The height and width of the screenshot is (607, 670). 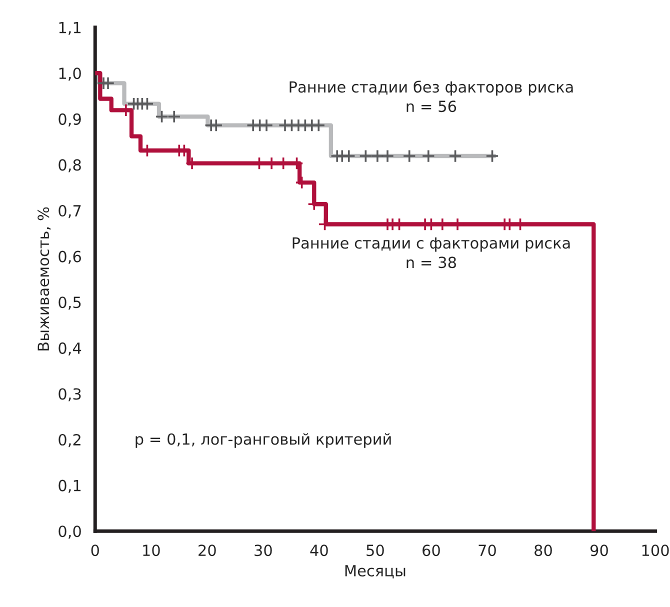 What do you see at coordinates (151, 550) in the screenshot?
I see `x-tick-label: 10` at bounding box center [151, 550].